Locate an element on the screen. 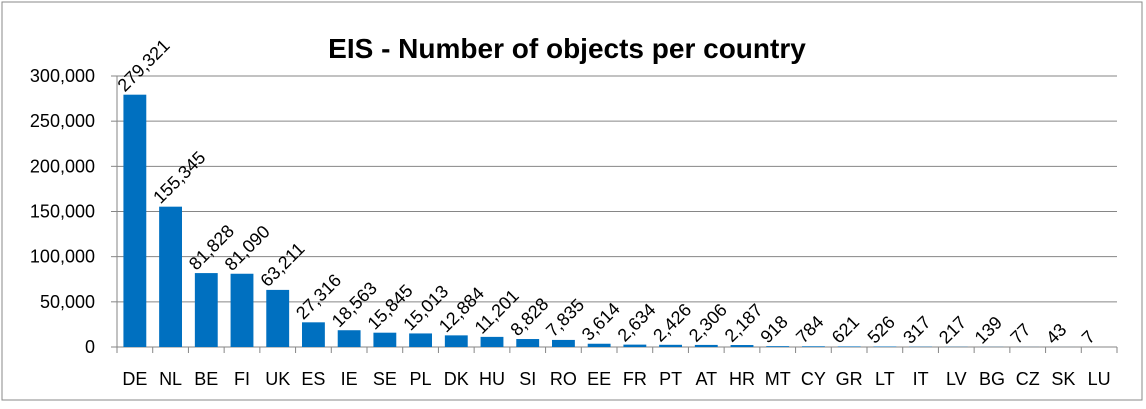  x-tick-label: LV is located at coordinates (956, 379).